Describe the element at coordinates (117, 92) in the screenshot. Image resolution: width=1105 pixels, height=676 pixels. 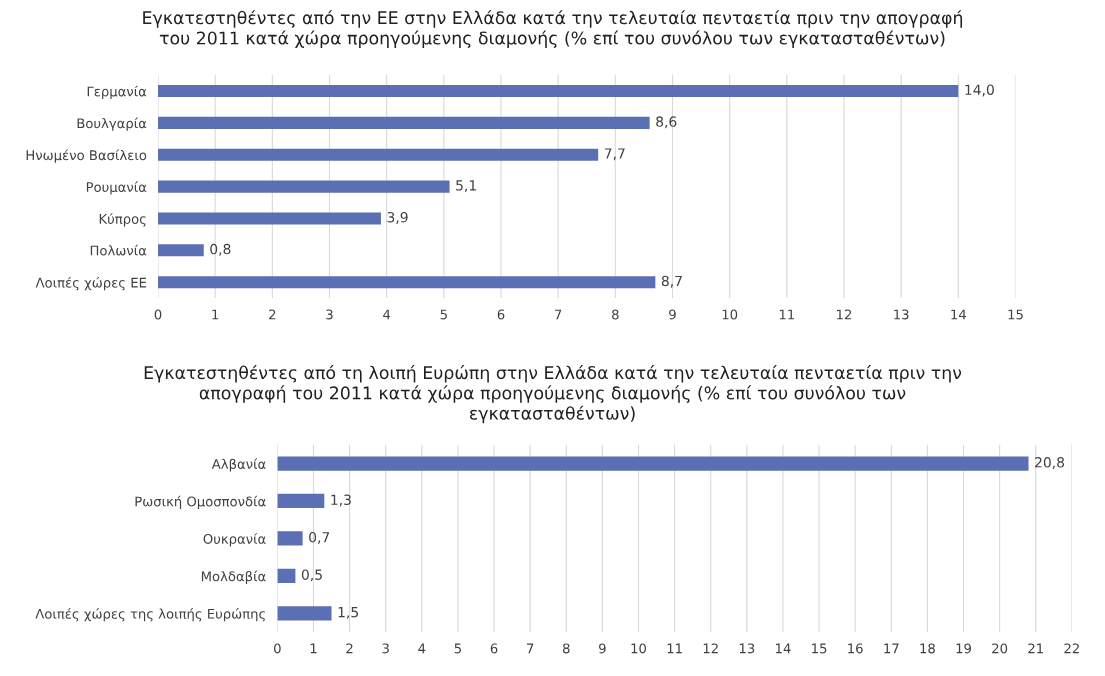
I see `y-tick-label: Γερμανία` at that location.